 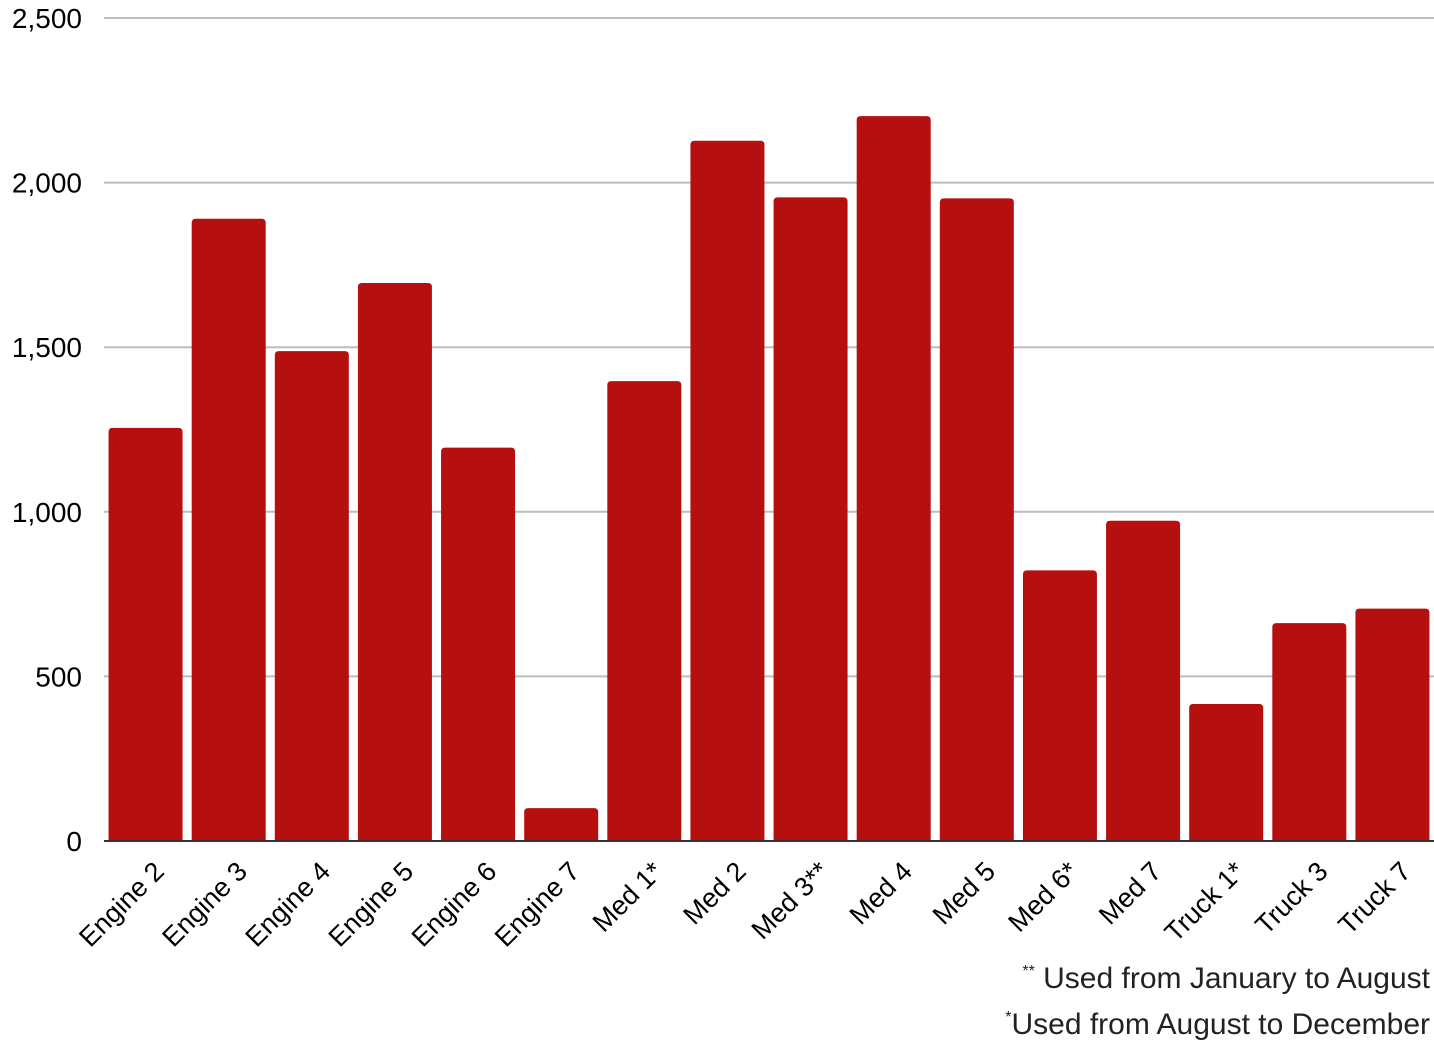 I want to click on x-tick-label: Med 4, so click(x=881, y=893).